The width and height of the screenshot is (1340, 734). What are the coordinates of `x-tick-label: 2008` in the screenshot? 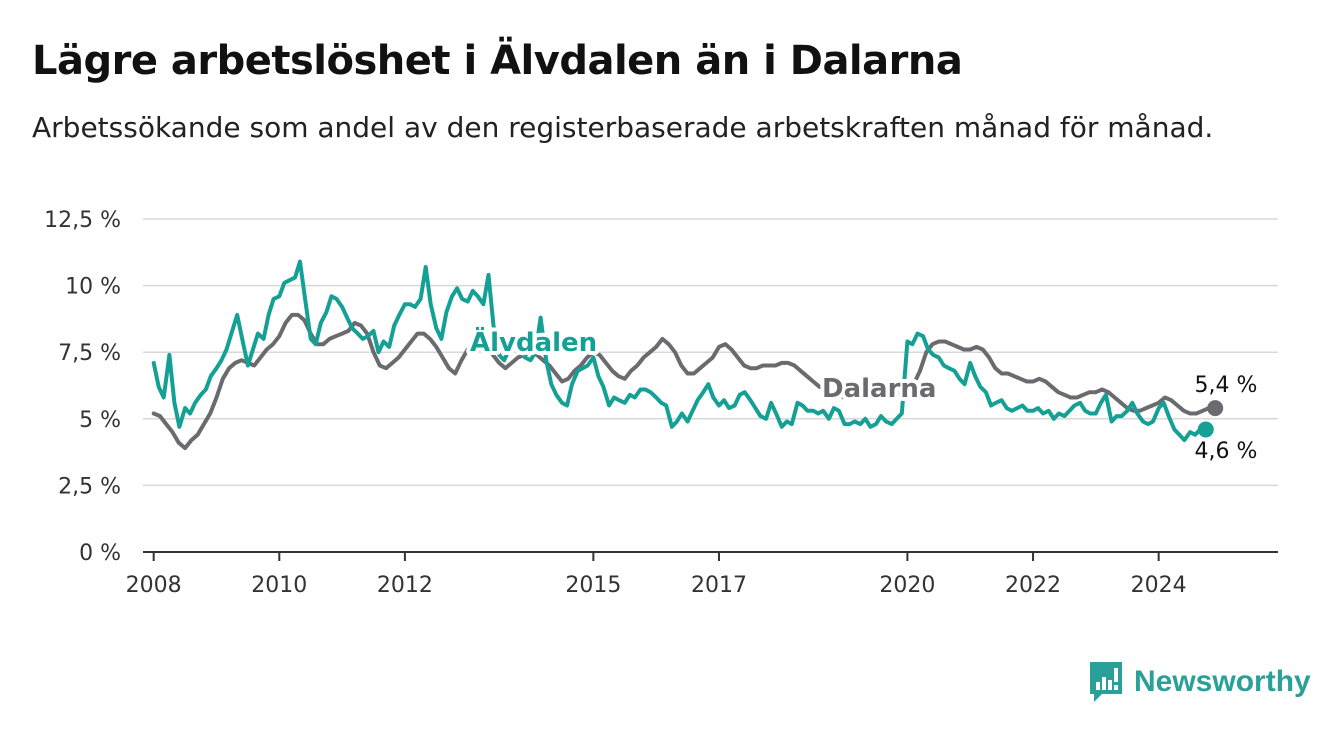 It's located at (154, 585).